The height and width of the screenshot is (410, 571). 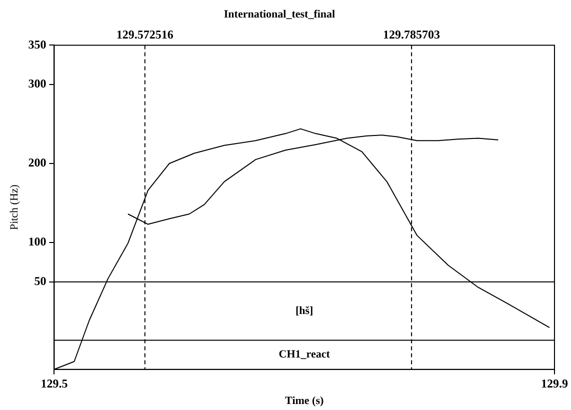 I want to click on annotation: [hš], so click(x=304, y=310).